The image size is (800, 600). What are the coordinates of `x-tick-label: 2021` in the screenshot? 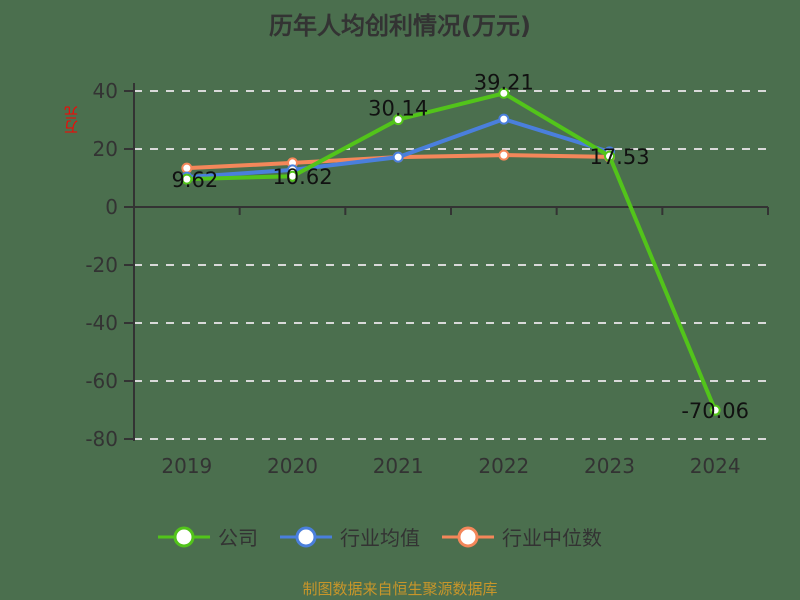 It's located at (398, 466).